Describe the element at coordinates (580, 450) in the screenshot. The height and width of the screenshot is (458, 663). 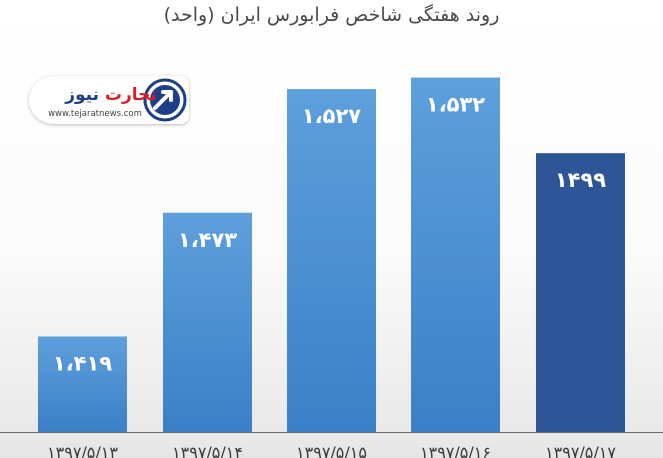
I see `x-tick-label: ۱۳۹۷/۵/۱۷` at that location.